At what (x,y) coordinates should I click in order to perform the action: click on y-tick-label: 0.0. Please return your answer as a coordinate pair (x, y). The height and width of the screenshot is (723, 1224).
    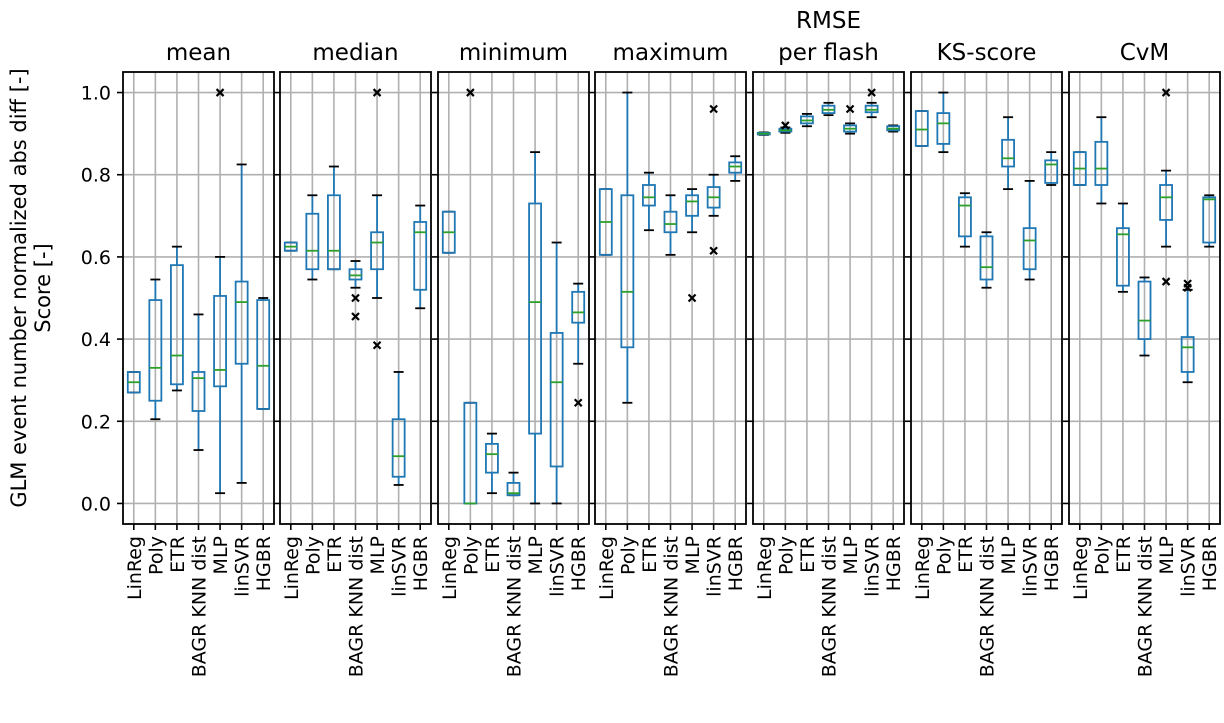
    Looking at the image, I should click on (96, 504).